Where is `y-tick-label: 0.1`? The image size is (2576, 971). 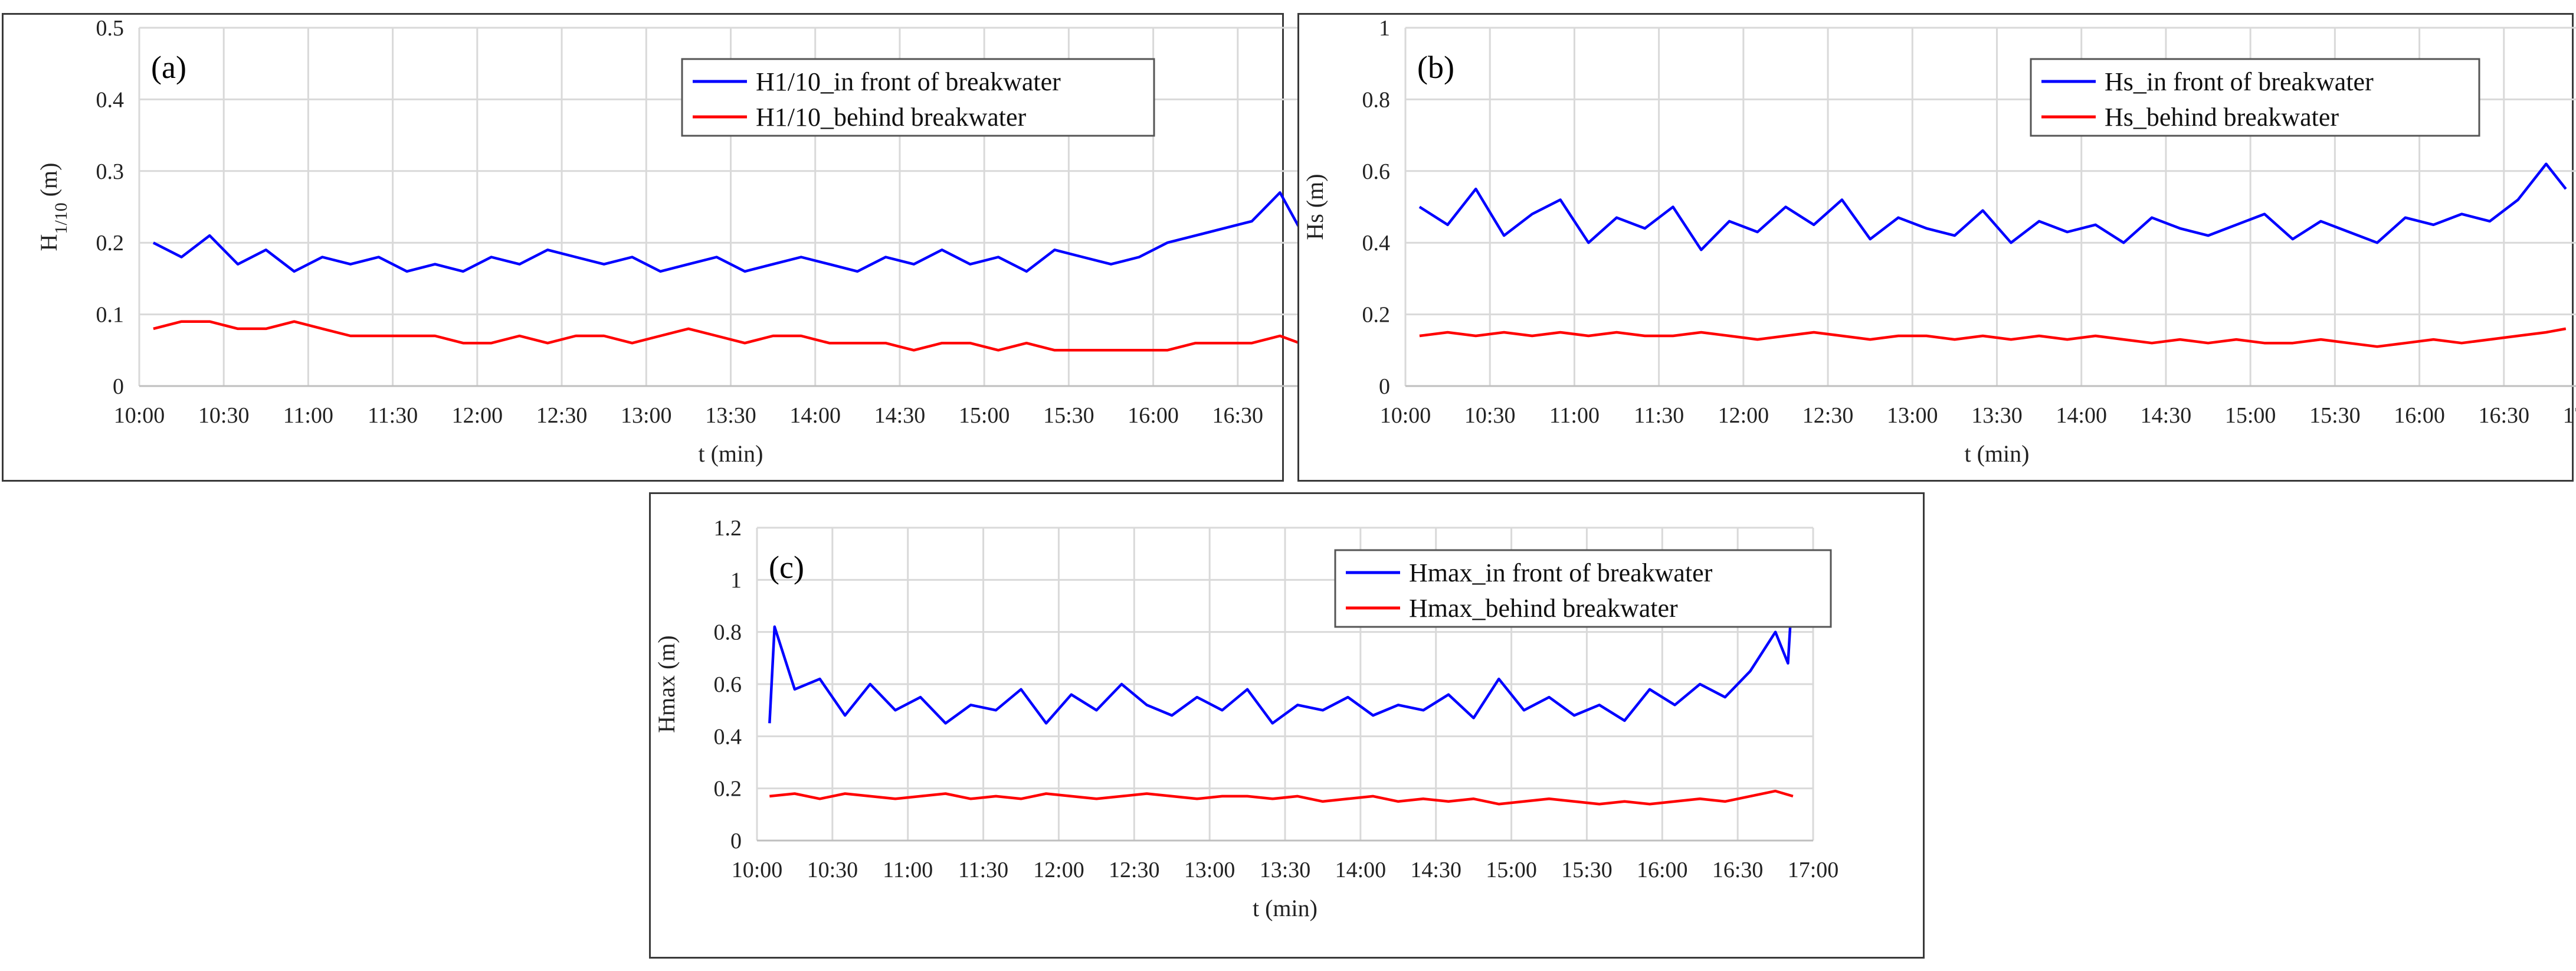 y-tick-label: 0.1 is located at coordinates (110, 316).